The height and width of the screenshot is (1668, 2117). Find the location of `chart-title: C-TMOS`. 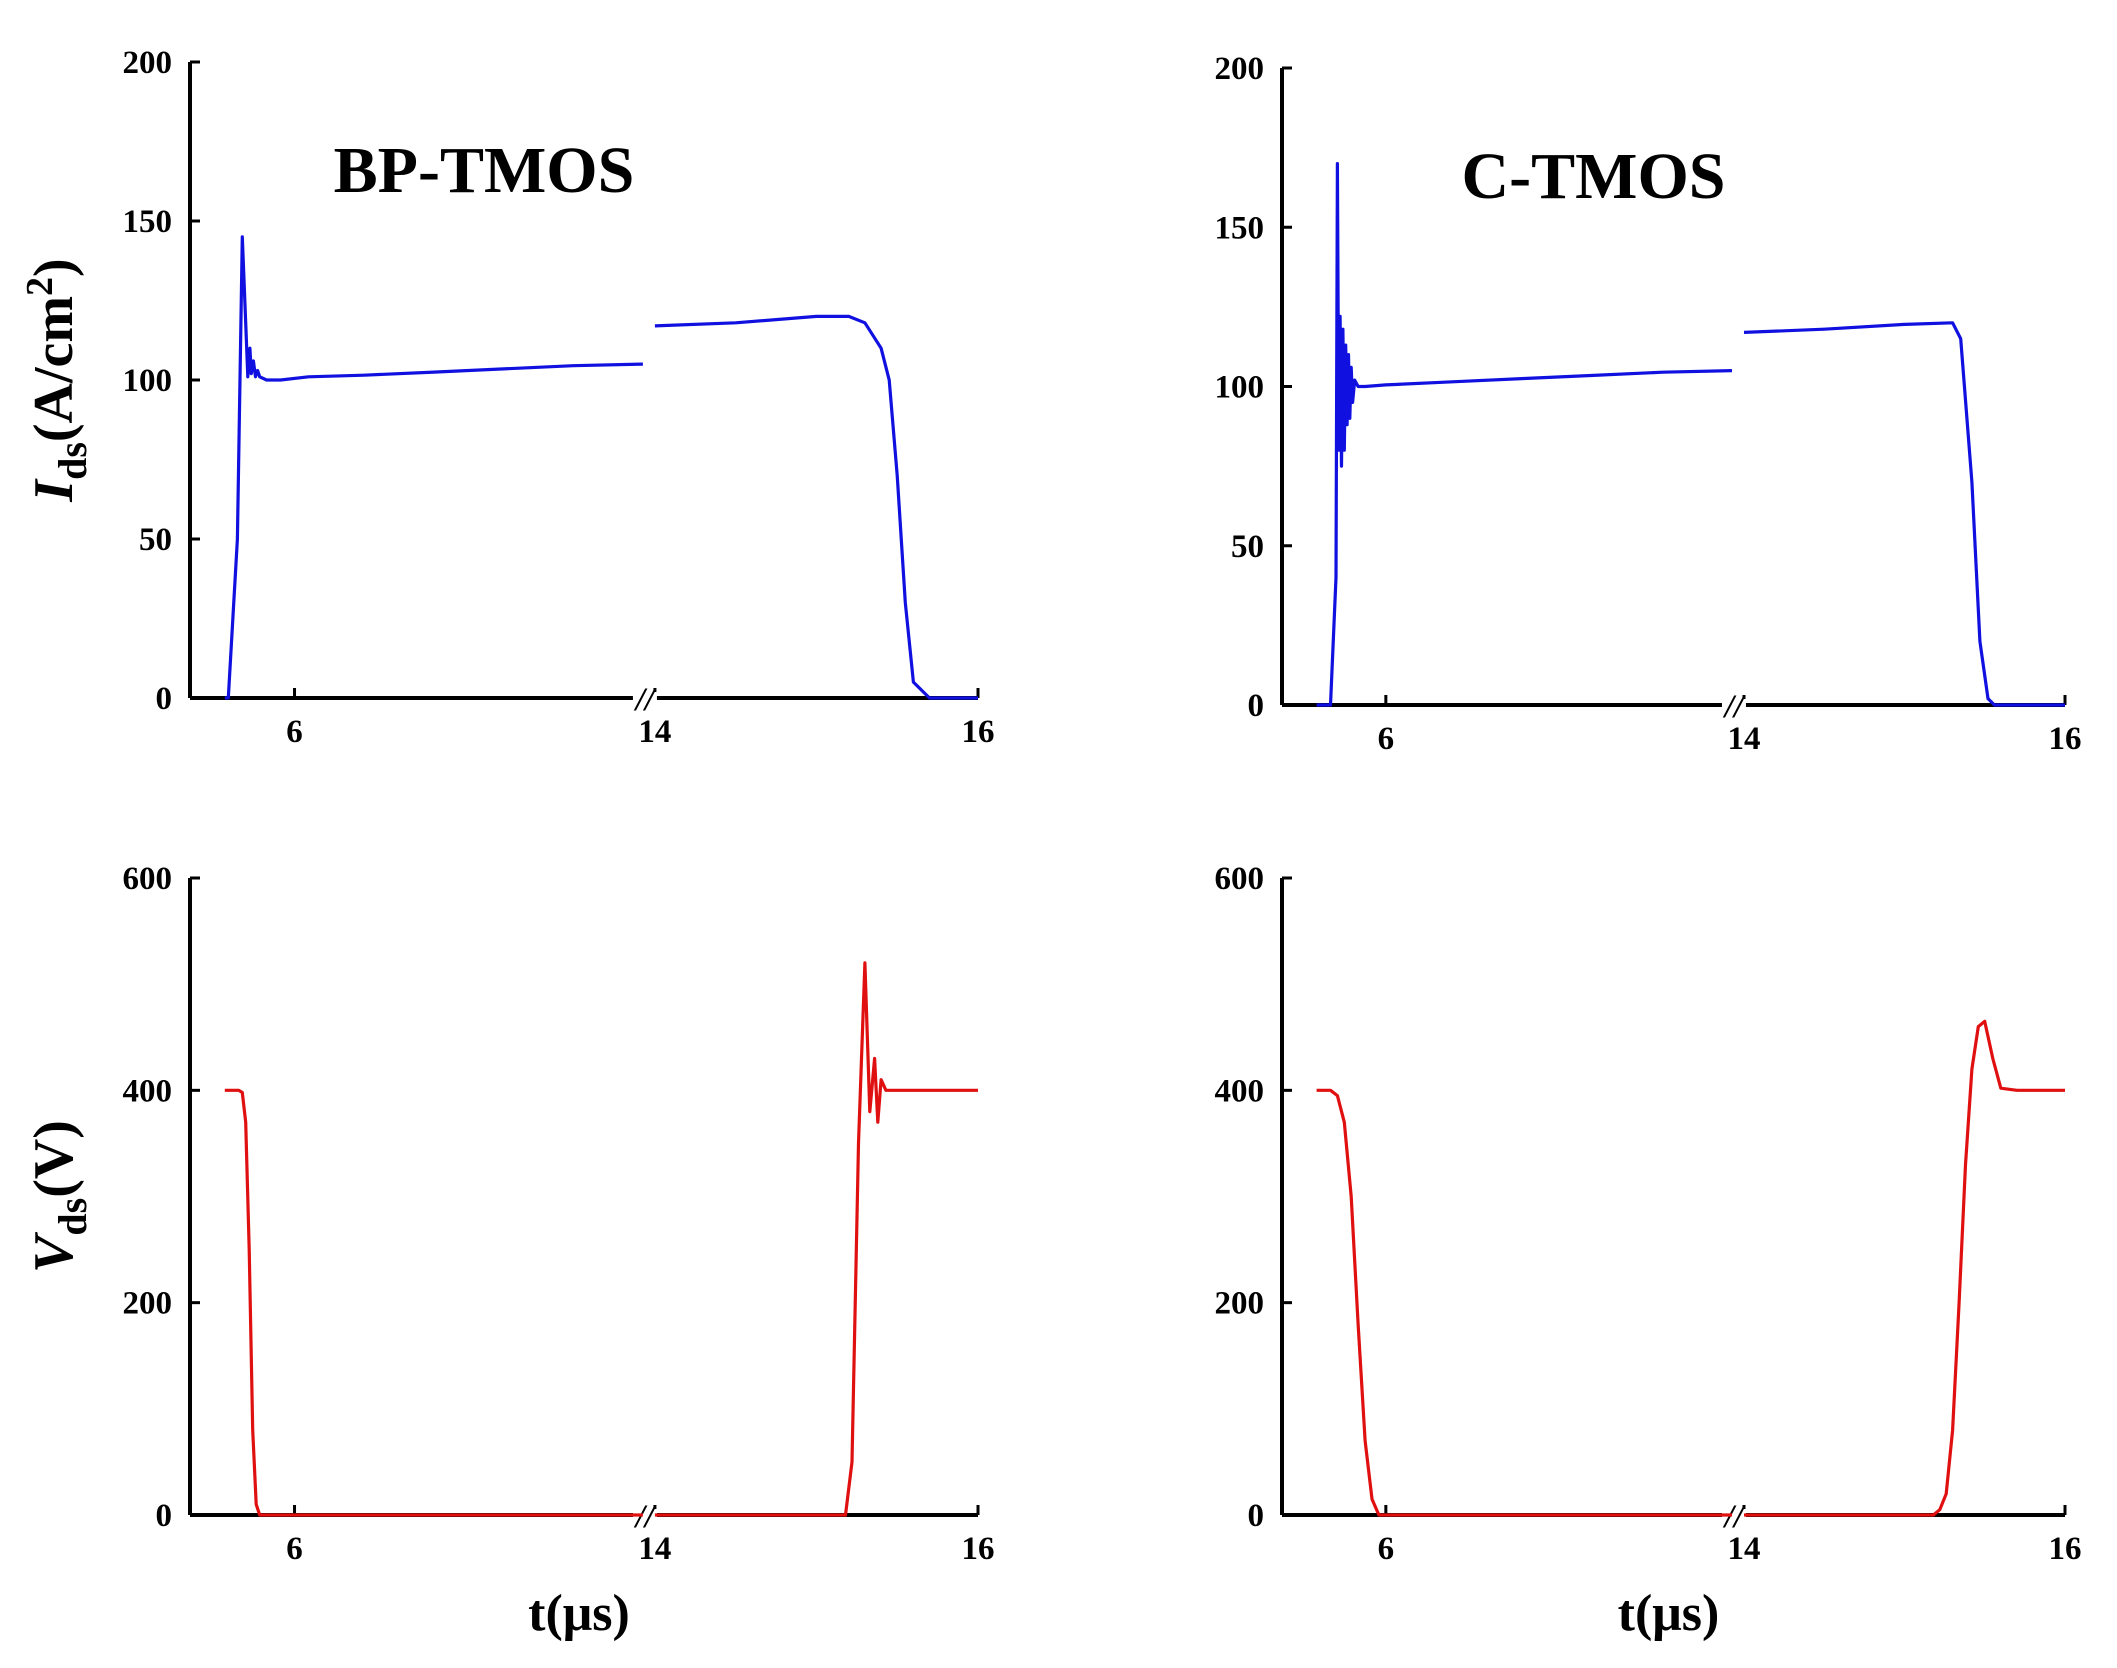

chart-title: C-TMOS is located at coordinates (1594, 176).